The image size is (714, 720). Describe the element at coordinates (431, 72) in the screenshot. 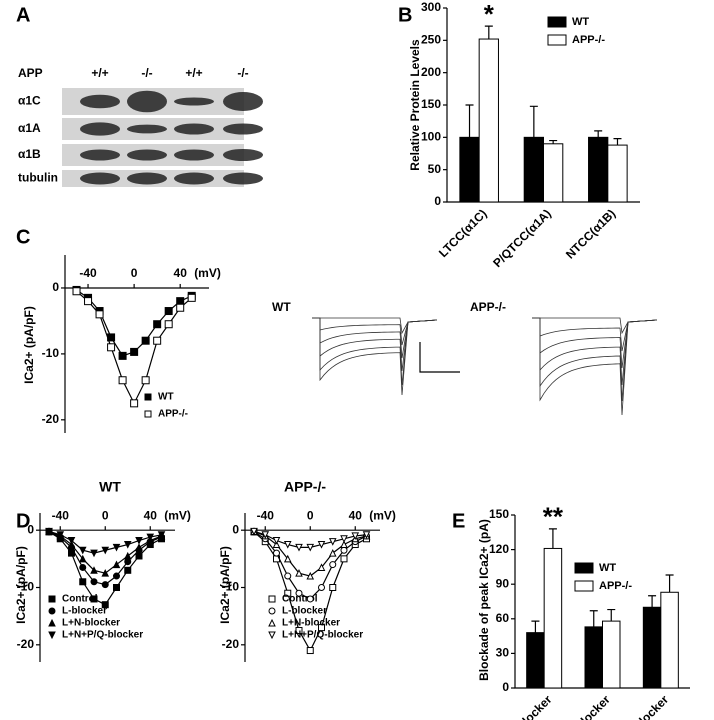

I see `y-tick-label: 200` at that location.